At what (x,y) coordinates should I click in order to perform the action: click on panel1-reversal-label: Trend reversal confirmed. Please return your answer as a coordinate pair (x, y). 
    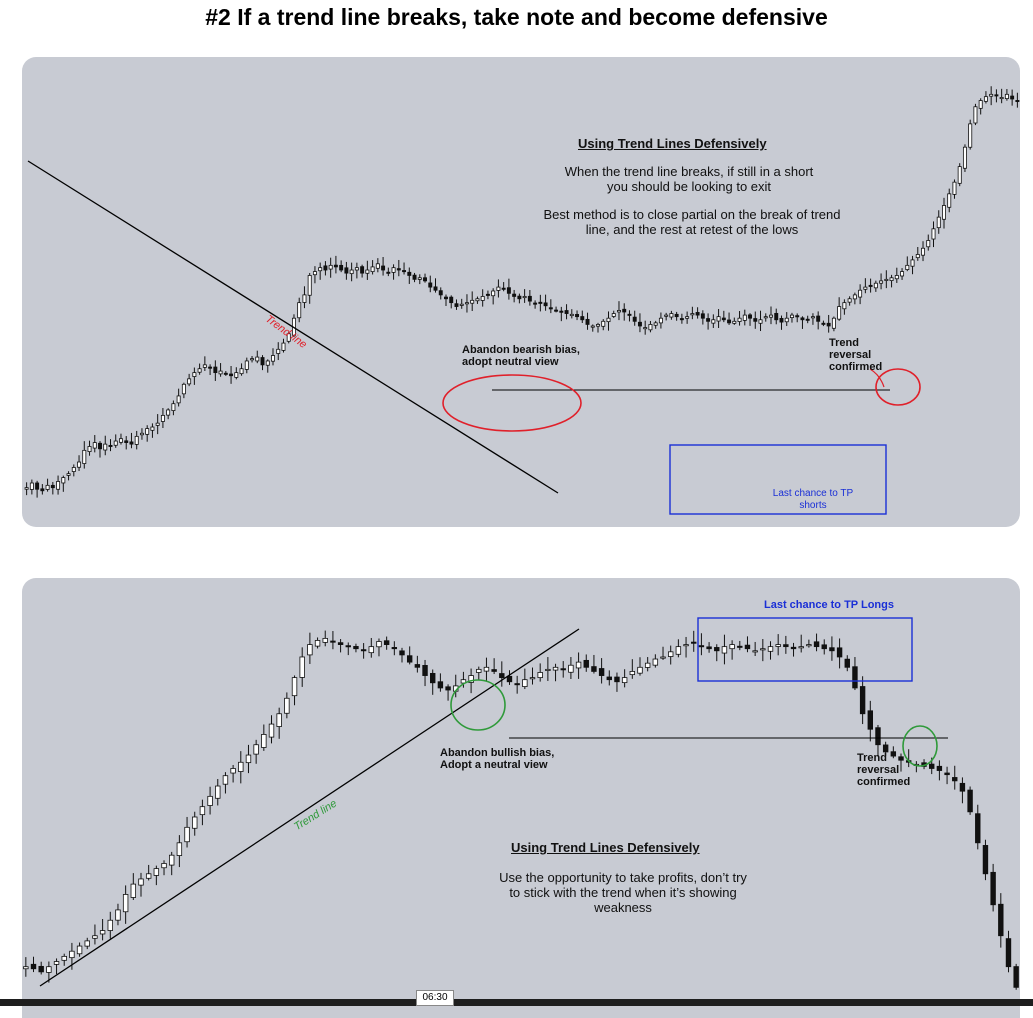
    Looking at the image, I should click on (856, 355).